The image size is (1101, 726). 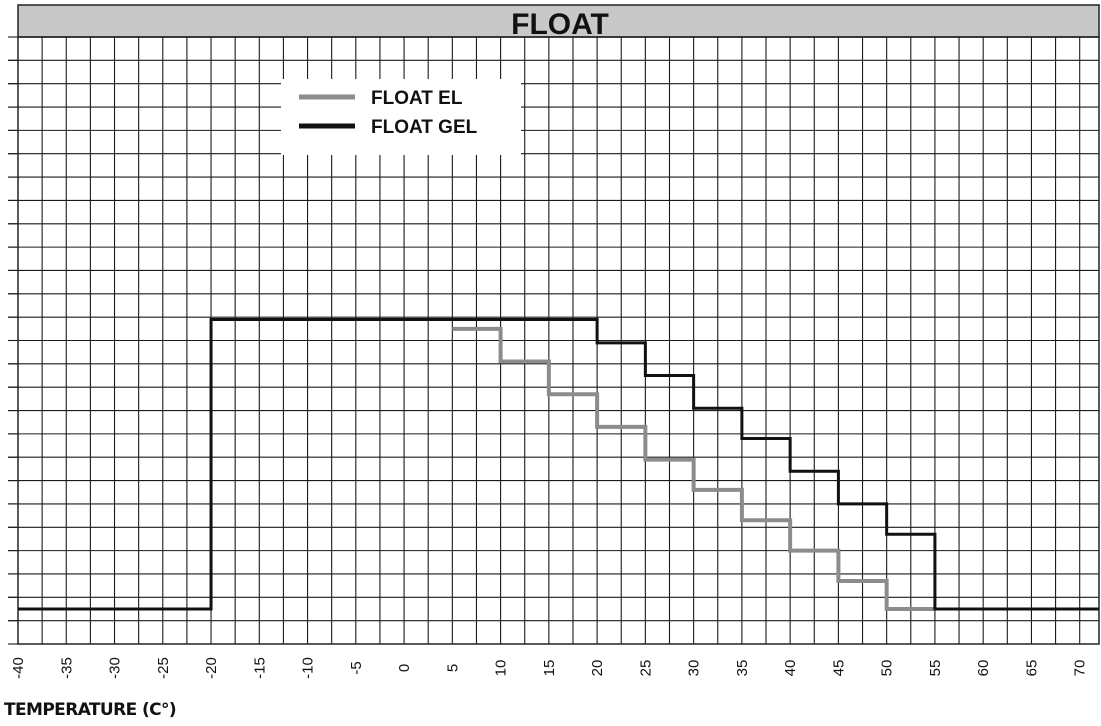 I want to click on x-tick-label: 35, so click(x=742, y=668).